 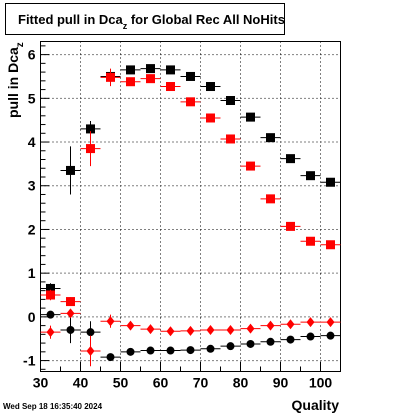 What do you see at coordinates (32, 317) in the screenshot?
I see `y-tick-label: 0` at bounding box center [32, 317].